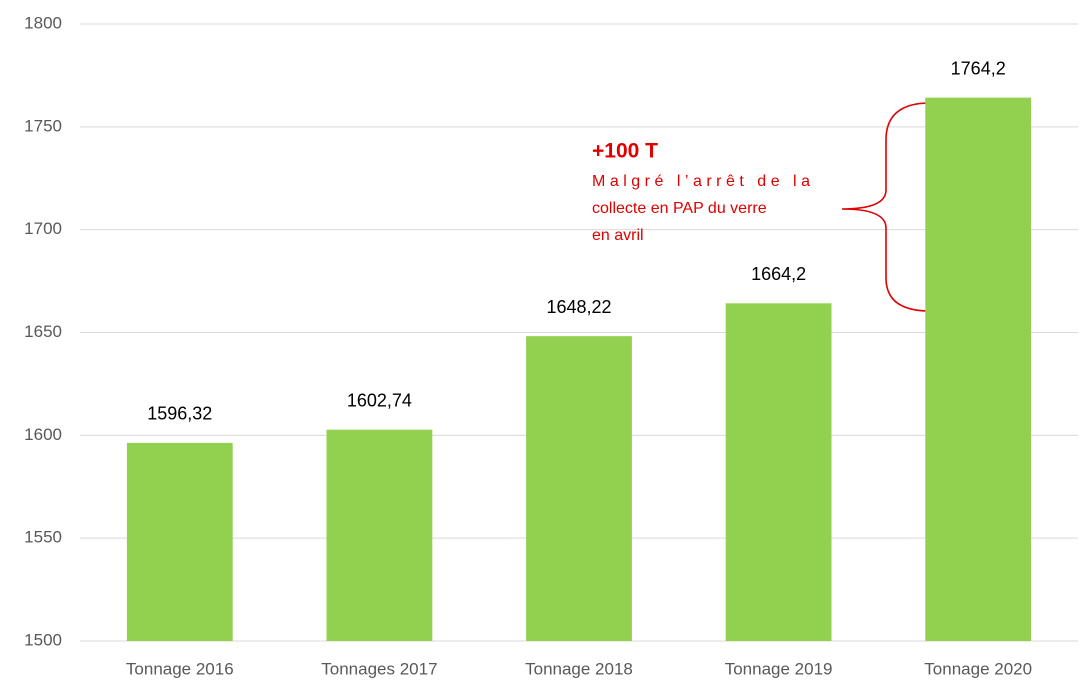 This screenshot has width=1089, height=682. What do you see at coordinates (779, 668) in the screenshot?
I see `x-tick-label: Tonnage 2019` at bounding box center [779, 668].